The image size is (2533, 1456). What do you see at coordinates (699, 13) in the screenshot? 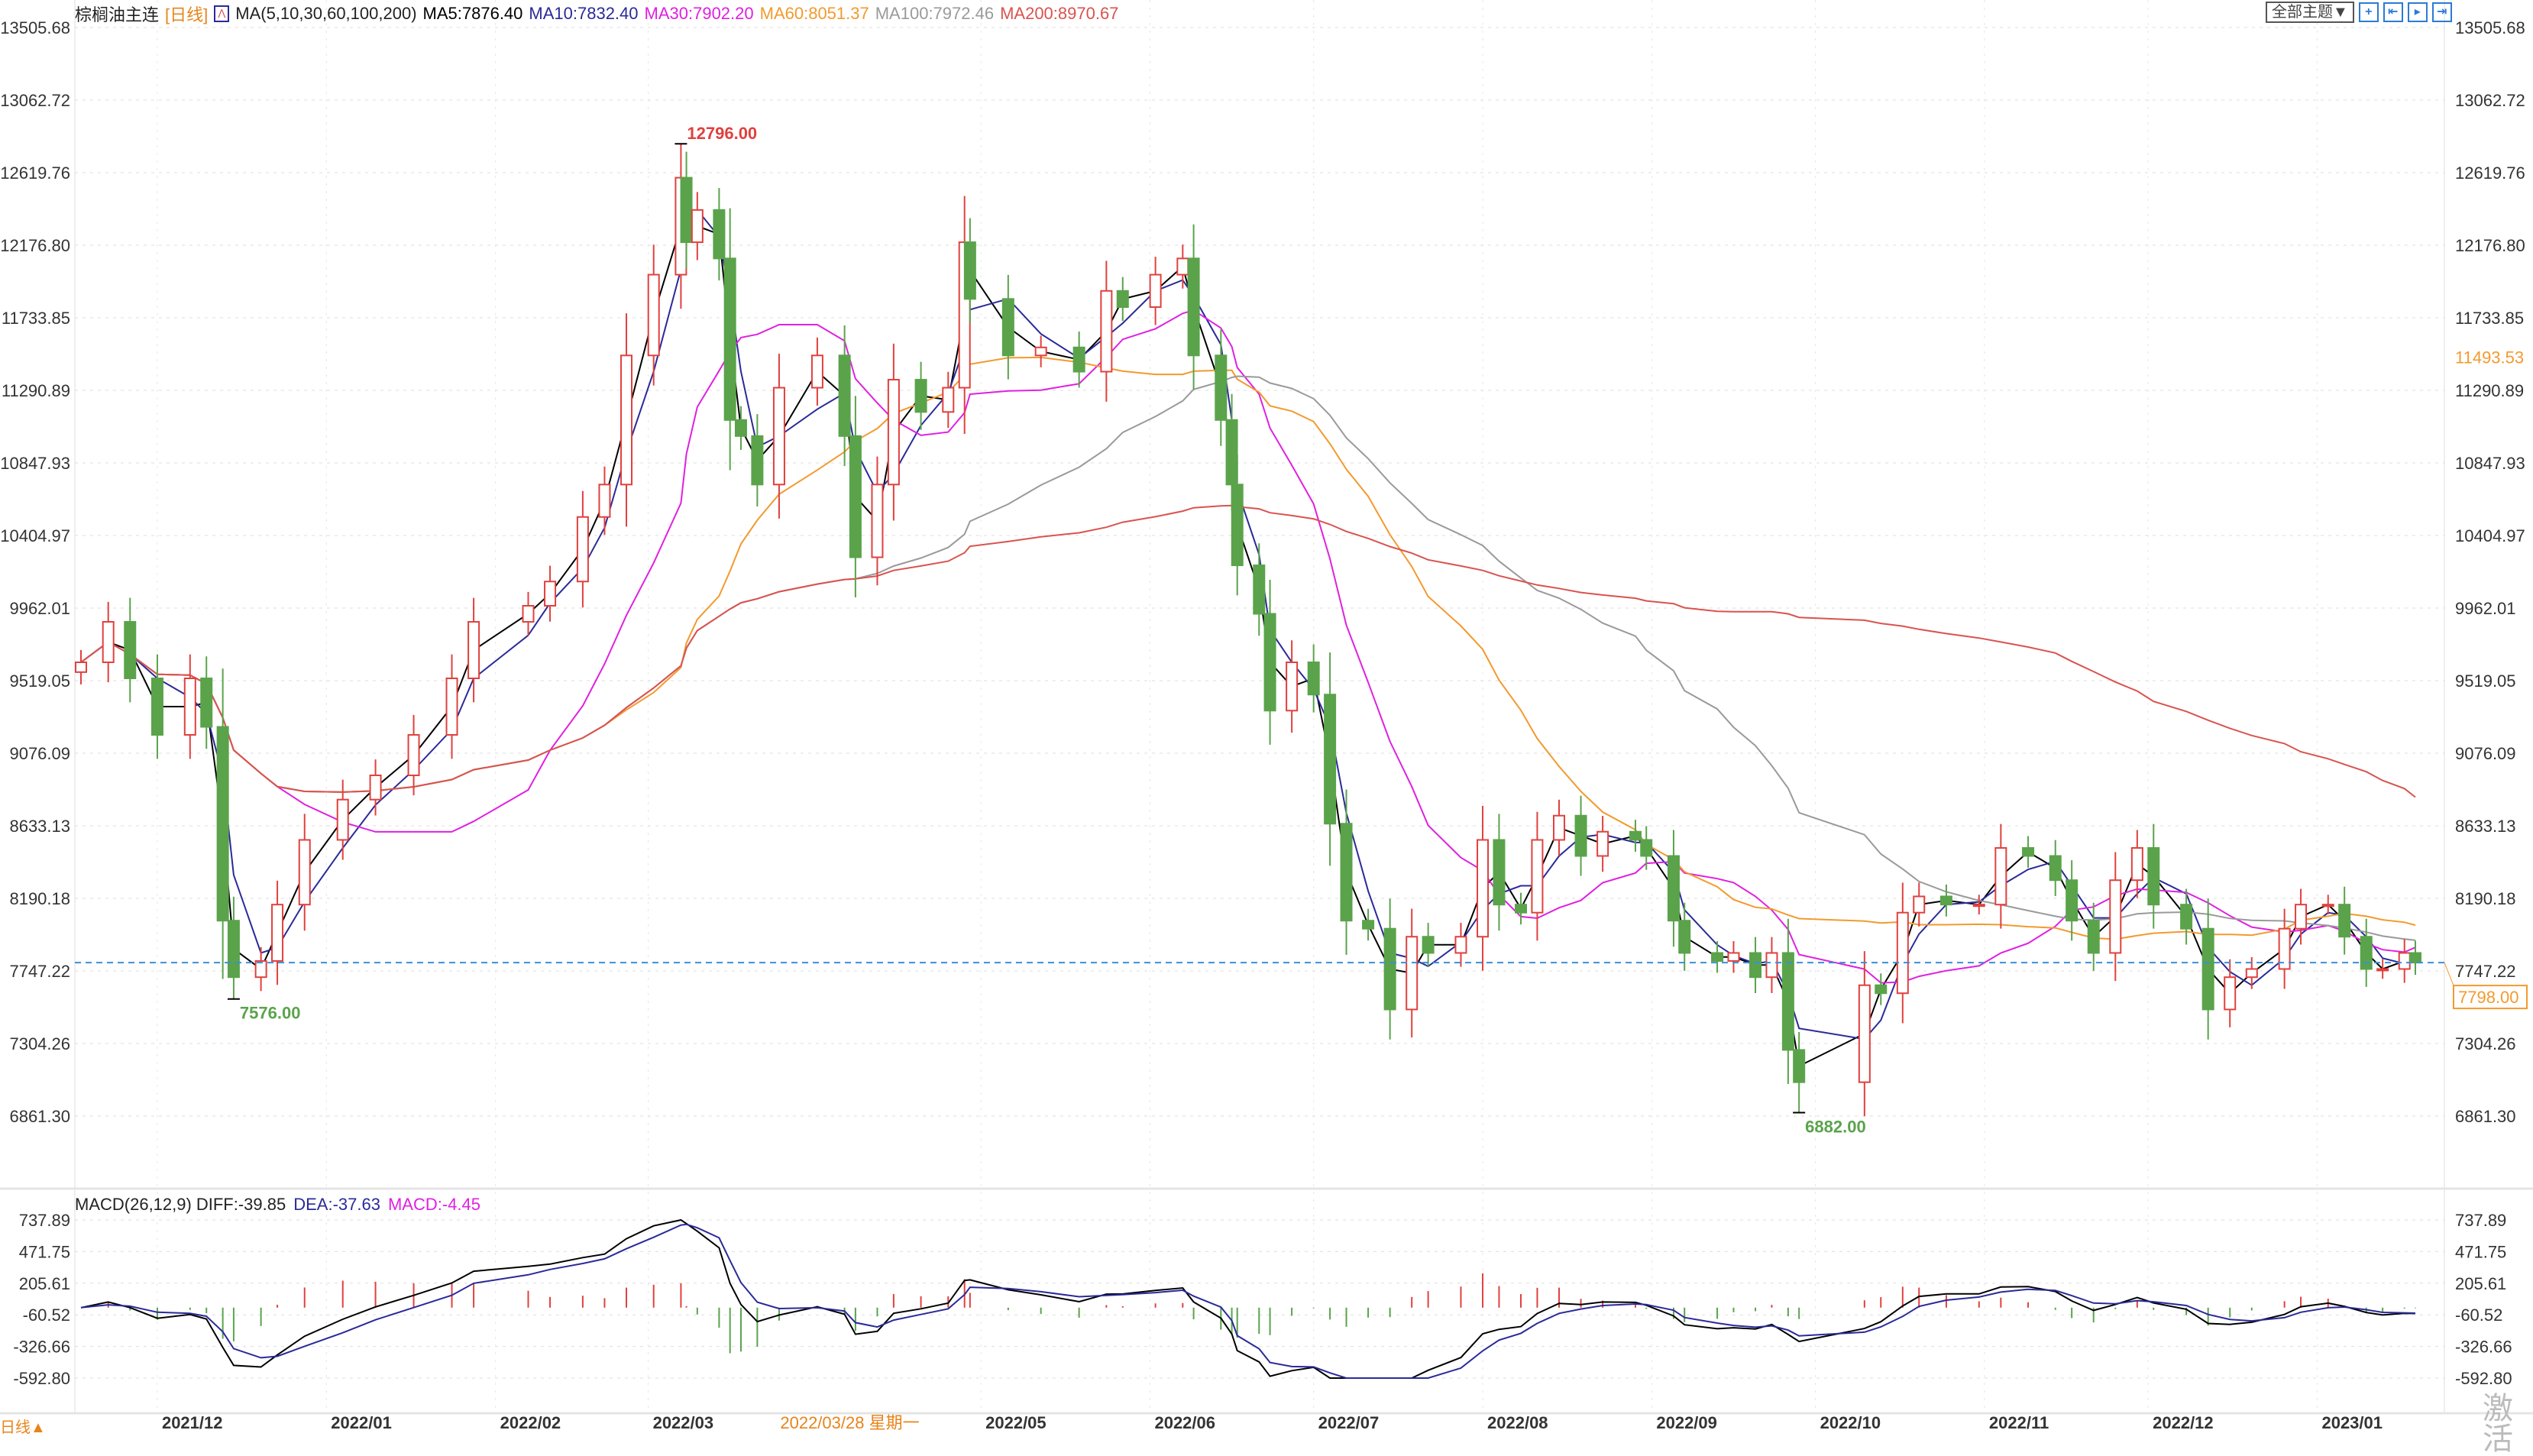
I see `ma30-value: MA30:7902.20` at bounding box center [699, 13].